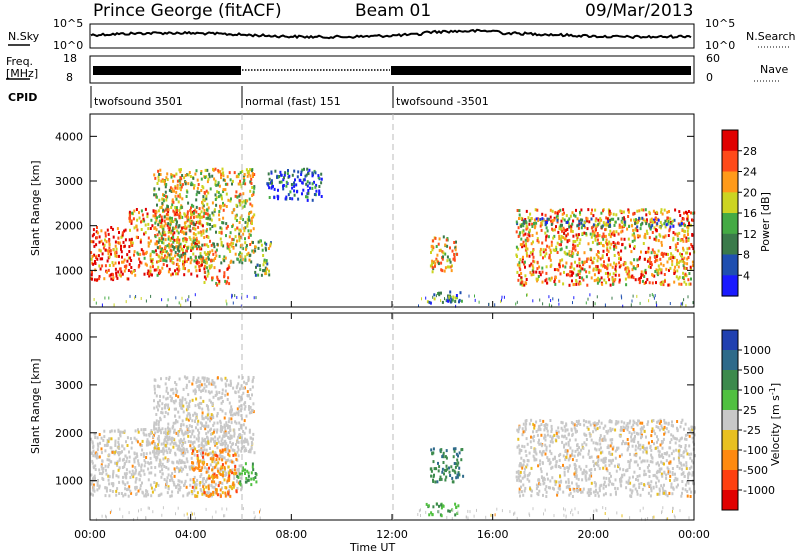 This screenshot has width=800, height=554. Describe the element at coordinates (639, 11) in the screenshot. I see `date-title: 09/Mar/2013` at that location.